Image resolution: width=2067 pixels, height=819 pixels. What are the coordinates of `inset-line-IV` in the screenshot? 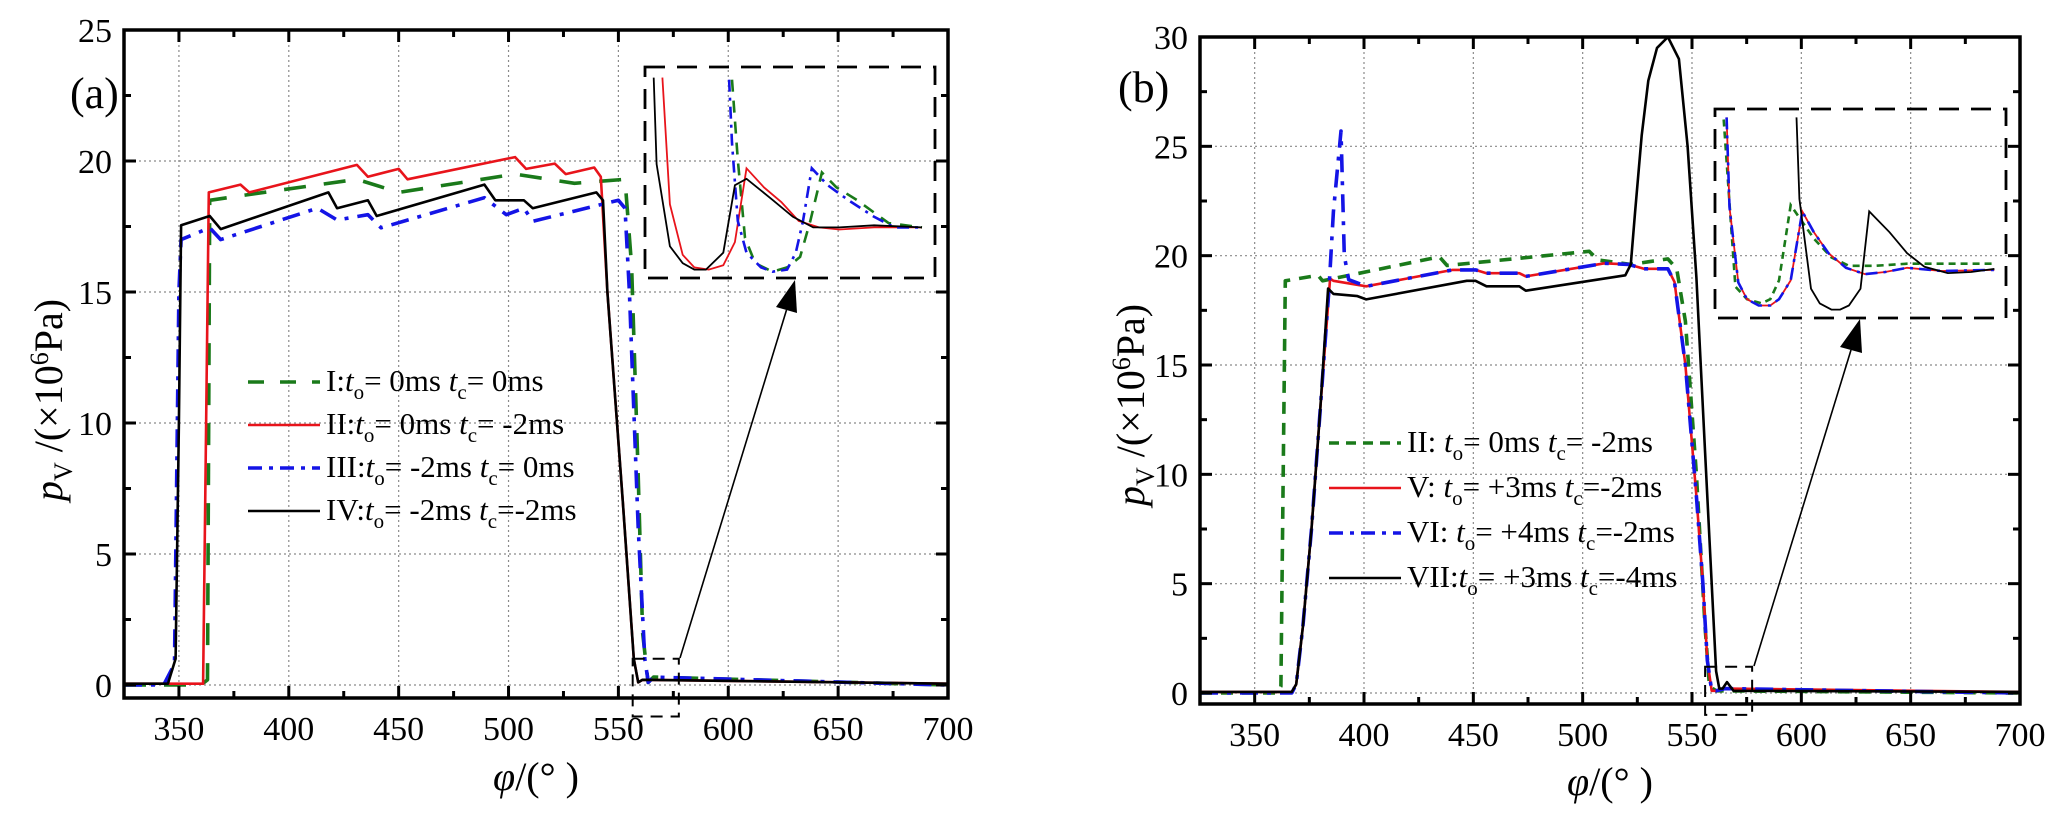 It's located at (787, 174).